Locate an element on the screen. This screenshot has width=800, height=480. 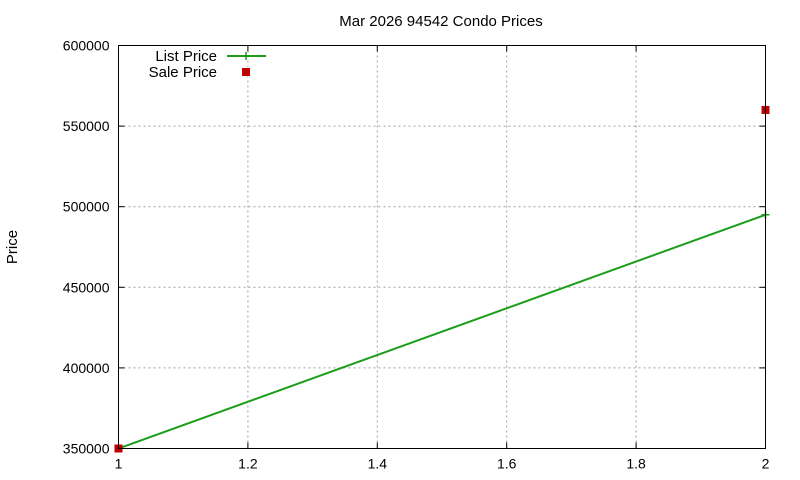
legend-label: List Price is located at coordinates (186, 56).